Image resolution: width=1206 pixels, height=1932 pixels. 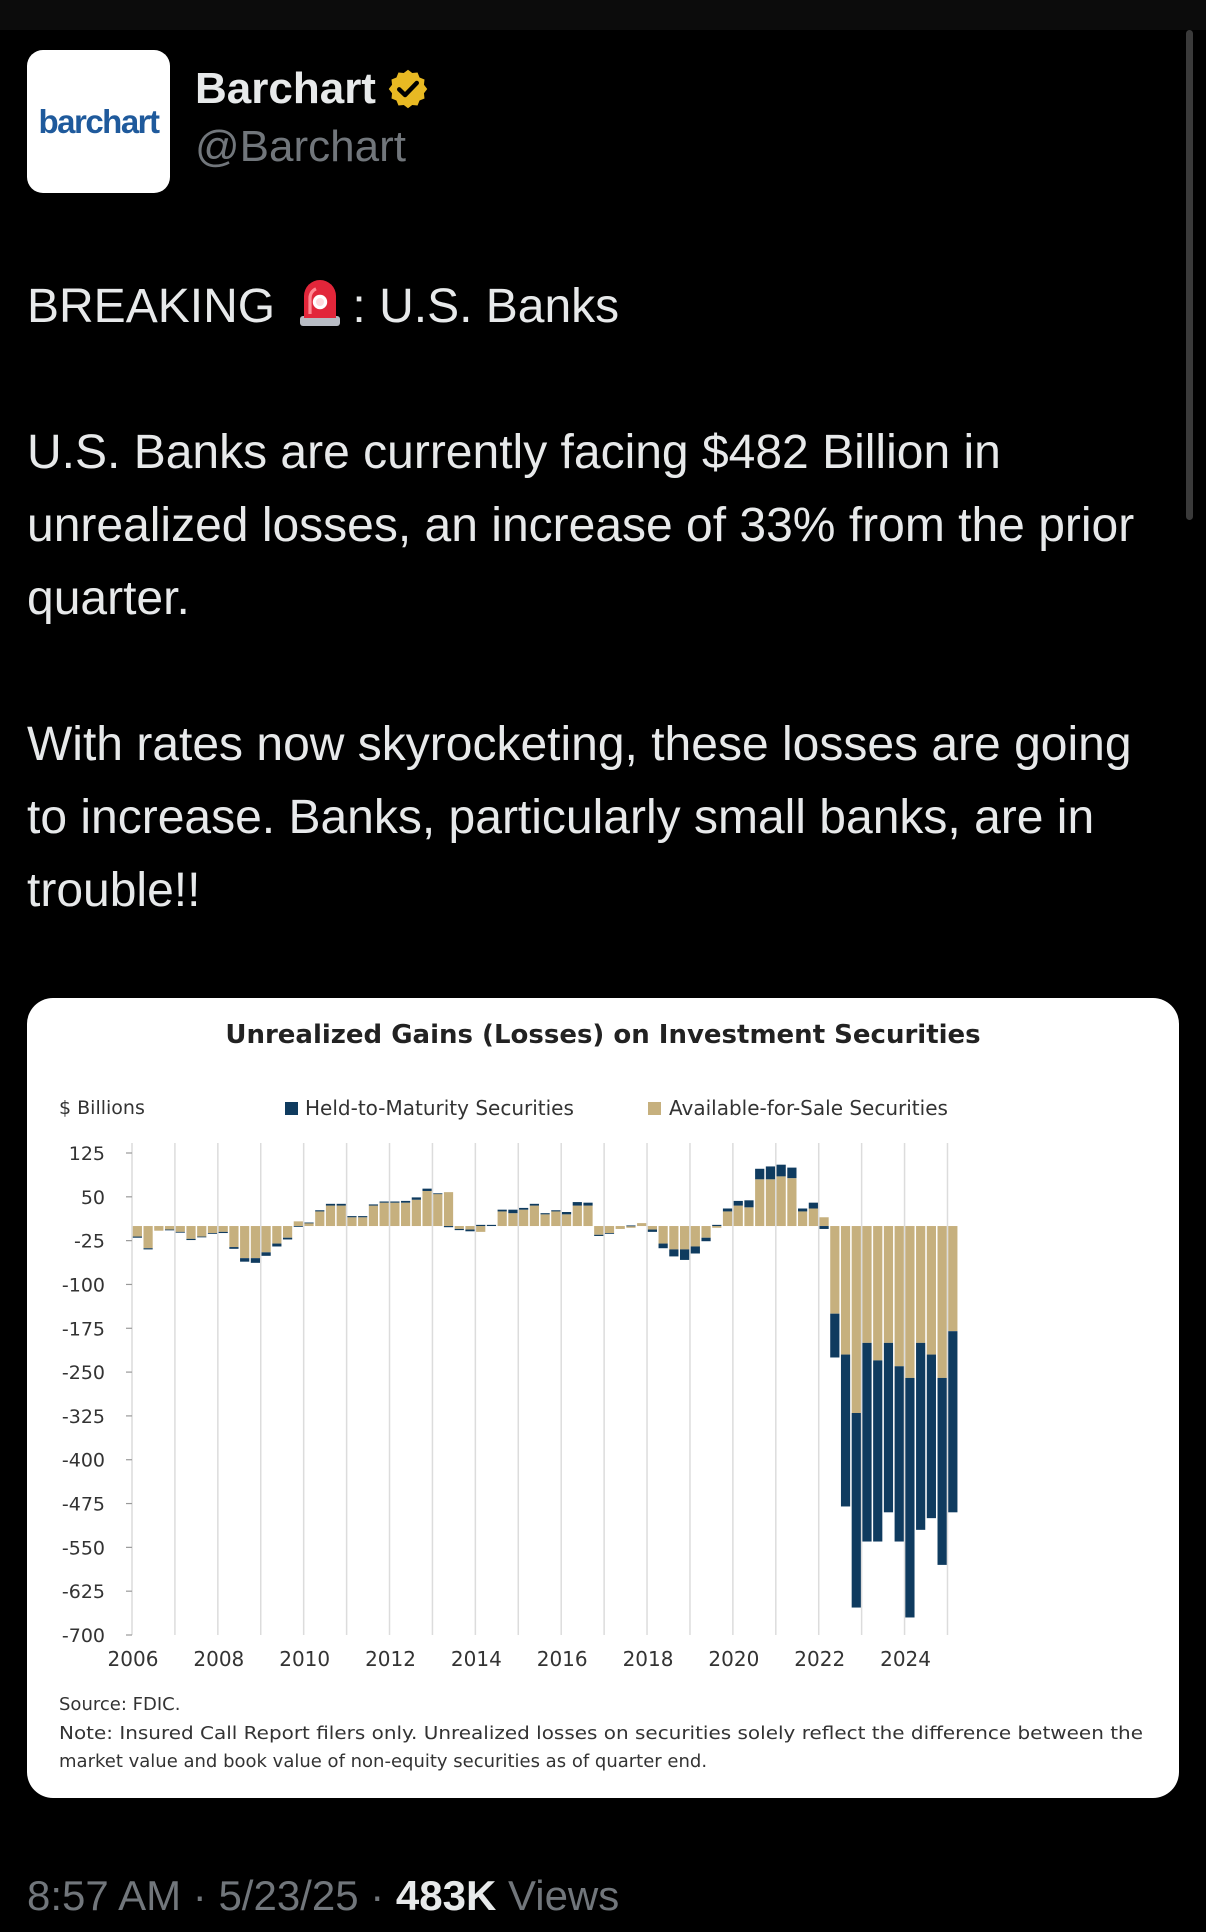 I want to click on y-tick-label: -625, so click(x=83, y=1592).